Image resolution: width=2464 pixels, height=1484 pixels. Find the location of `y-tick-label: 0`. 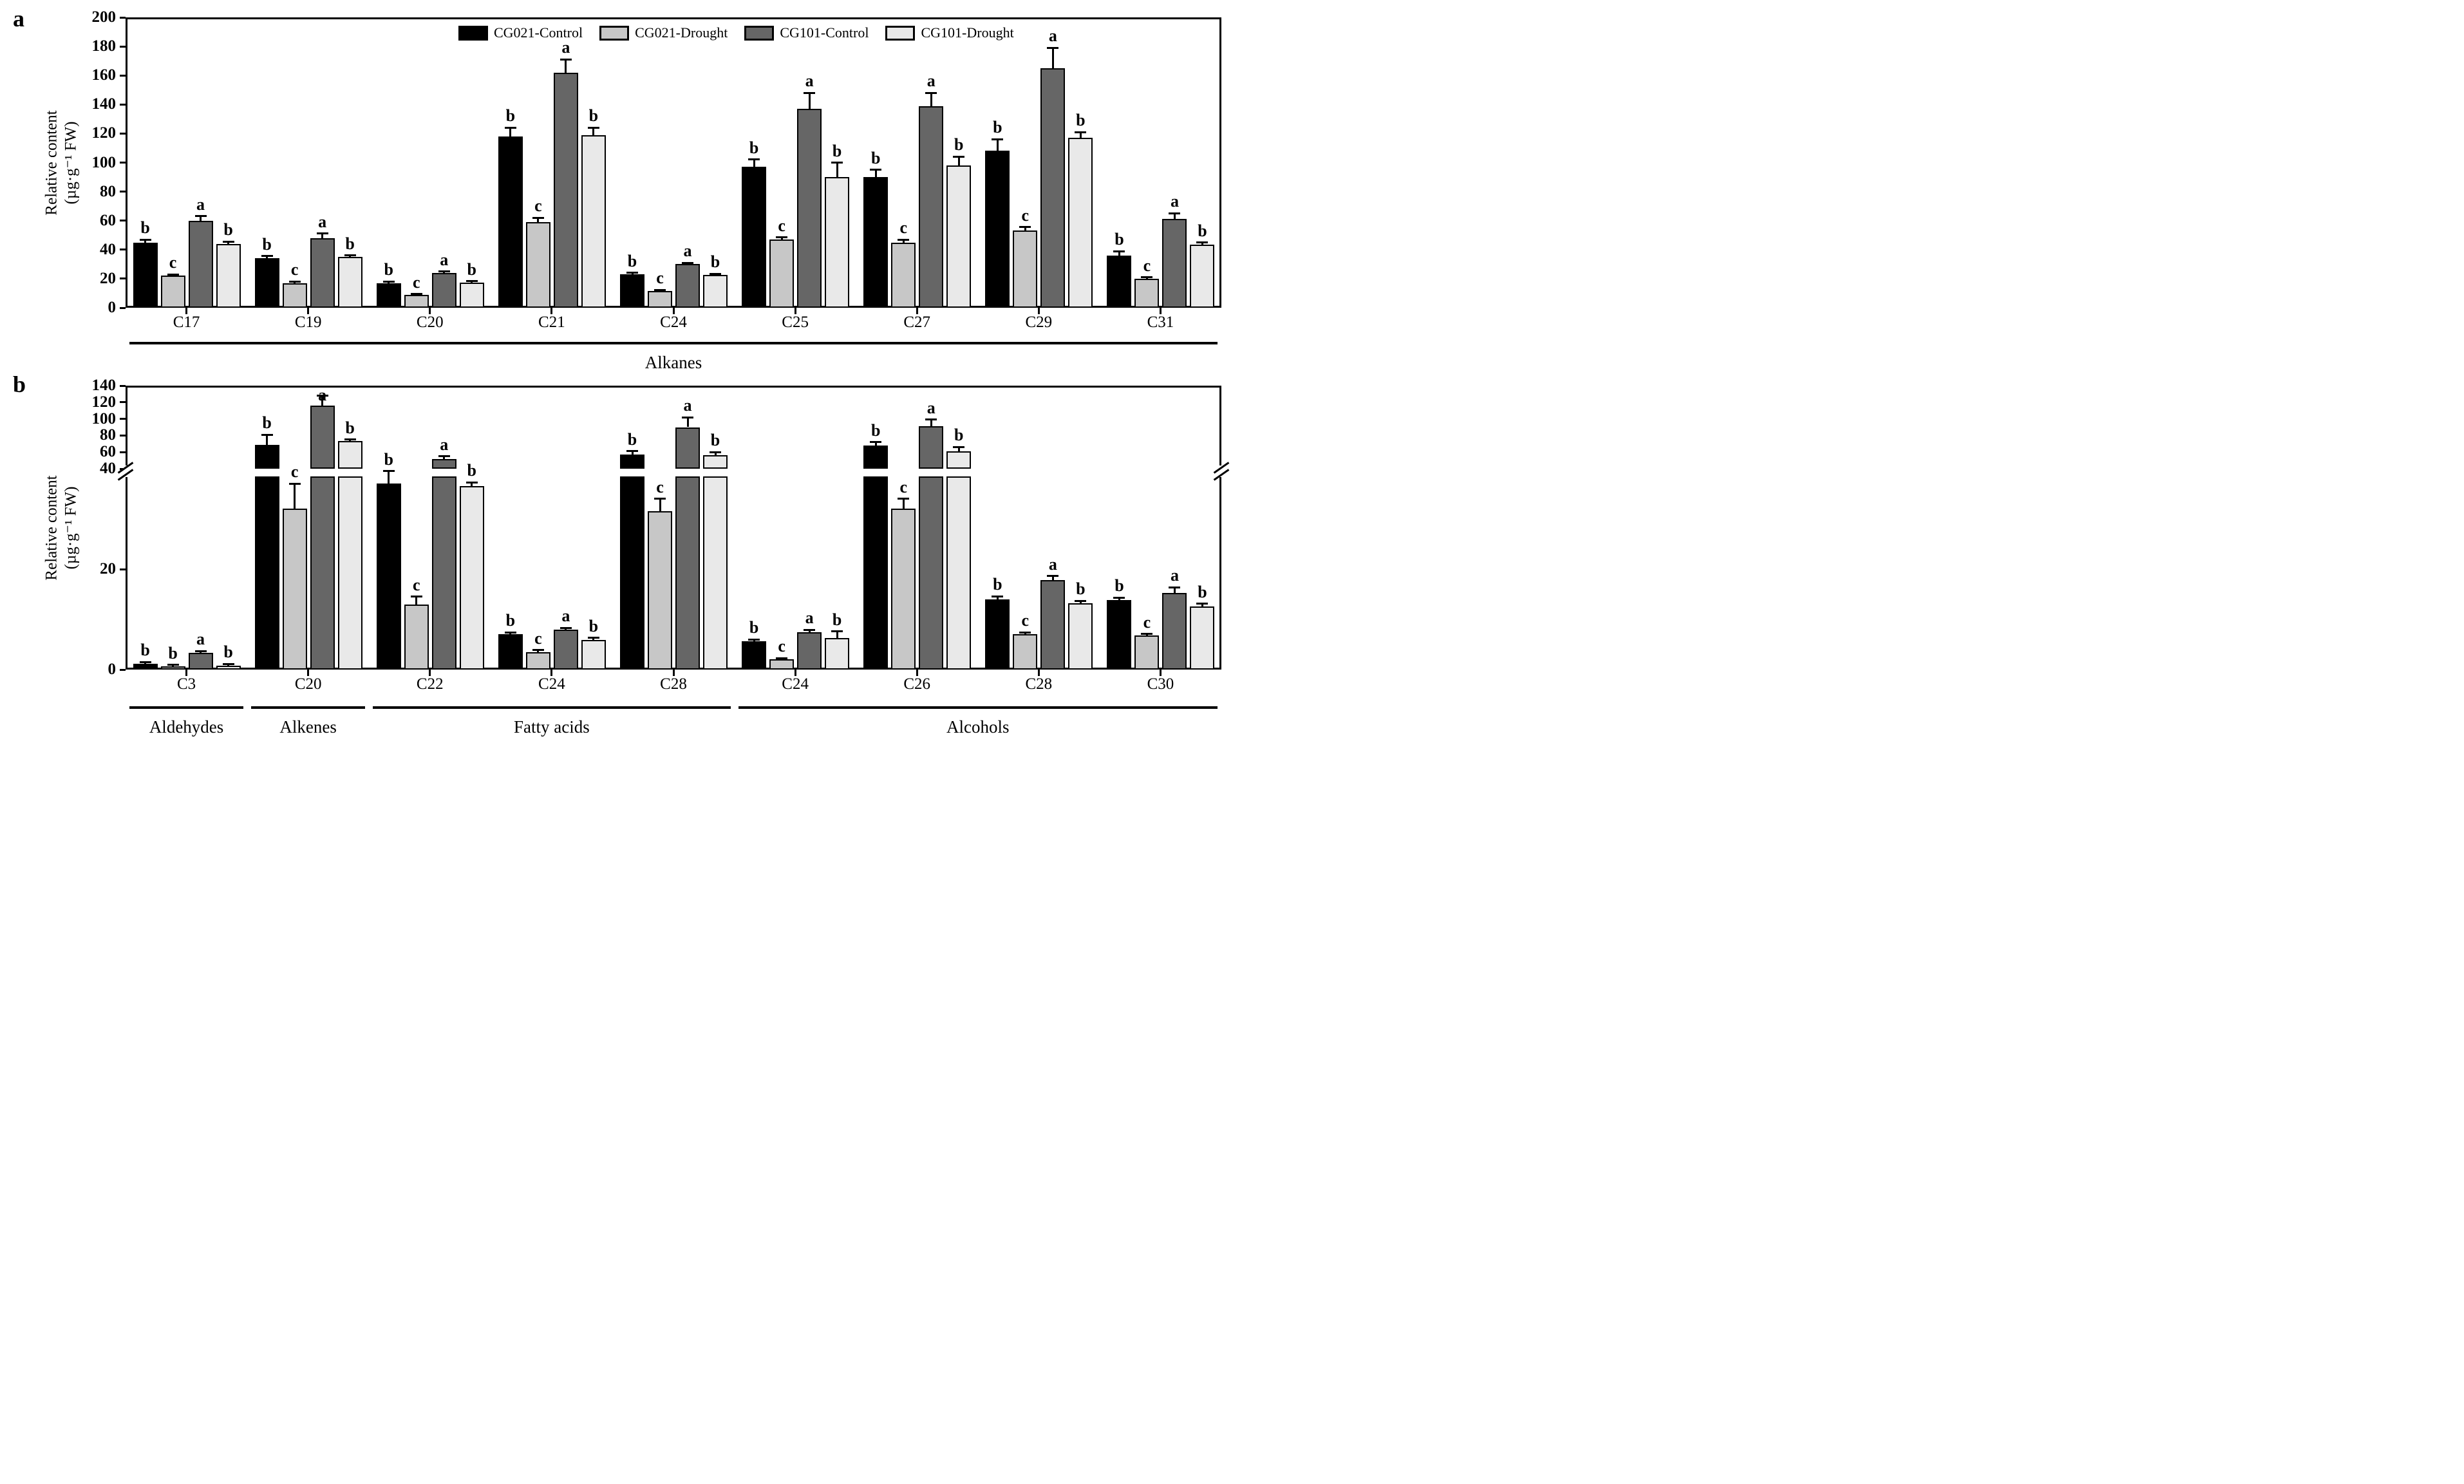

y-tick-label: 0 is located at coordinates (112, 307).